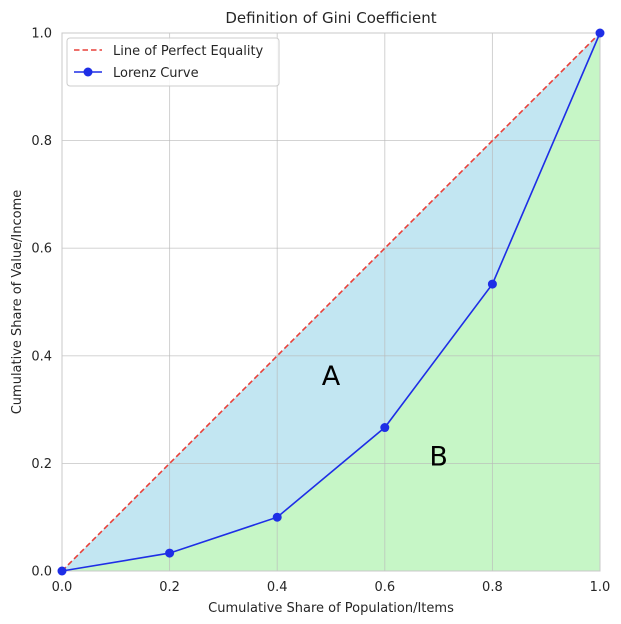 The height and width of the screenshot is (624, 621). What do you see at coordinates (41, 141) in the screenshot?
I see `y-tick-label: 0.8` at bounding box center [41, 141].